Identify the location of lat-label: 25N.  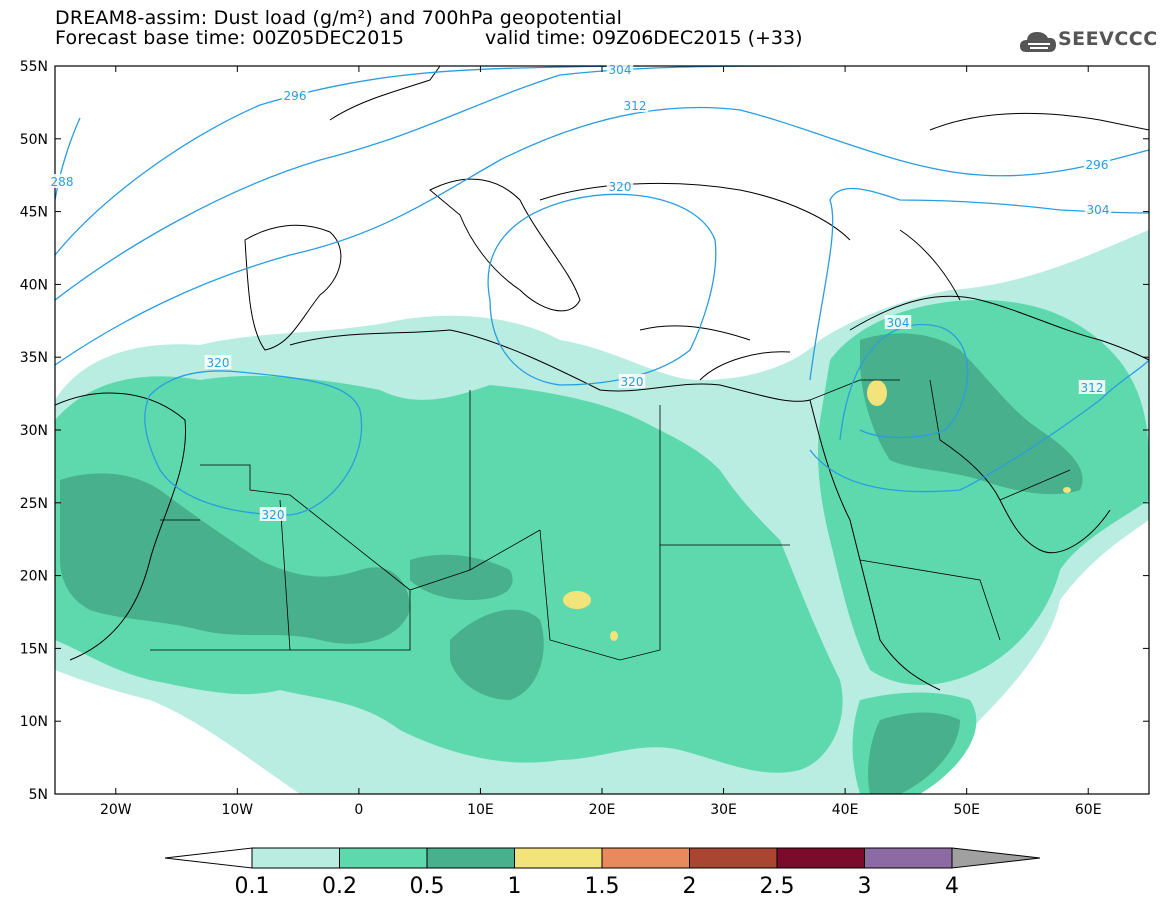
(34, 504).